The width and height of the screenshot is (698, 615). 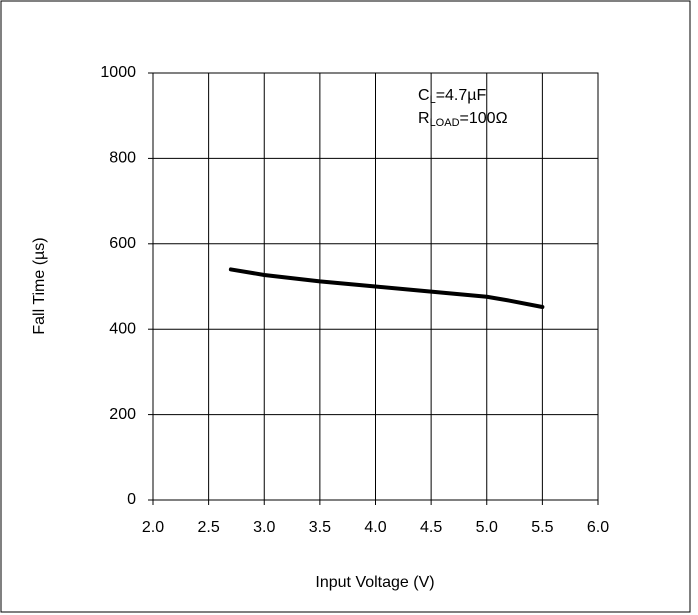 What do you see at coordinates (374, 582) in the screenshot?
I see `x-axis-label: Input Voltage (V)` at bounding box center [374, 582].